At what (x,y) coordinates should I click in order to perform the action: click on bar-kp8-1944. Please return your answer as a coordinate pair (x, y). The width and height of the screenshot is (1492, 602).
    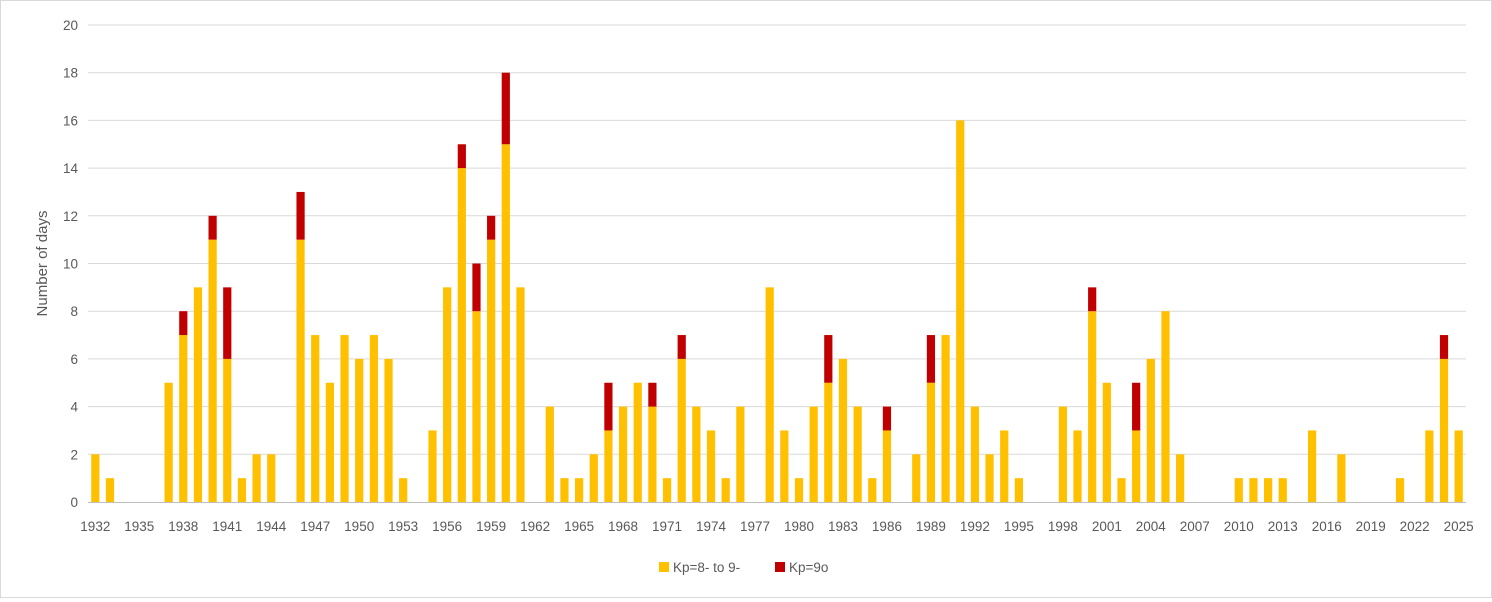
    Looking at the image, I should click on (271, 478).